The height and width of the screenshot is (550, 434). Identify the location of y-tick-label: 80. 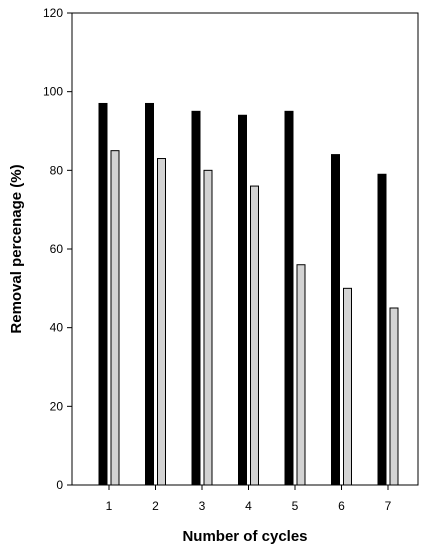
(57, 170).